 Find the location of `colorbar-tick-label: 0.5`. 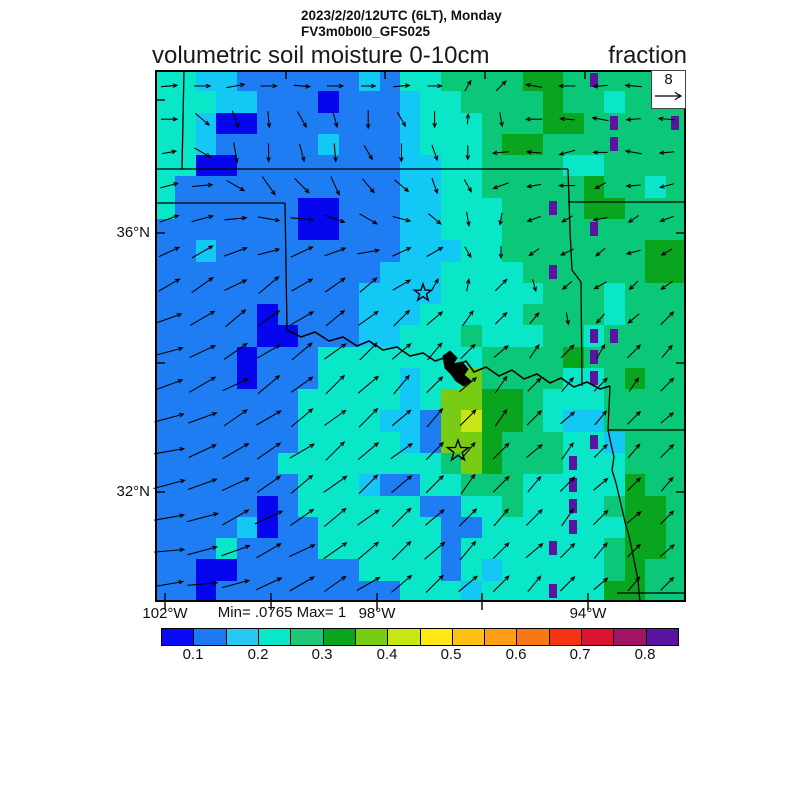

colorbar-tick-label: 0.5 is located at coordinates (451, 654).